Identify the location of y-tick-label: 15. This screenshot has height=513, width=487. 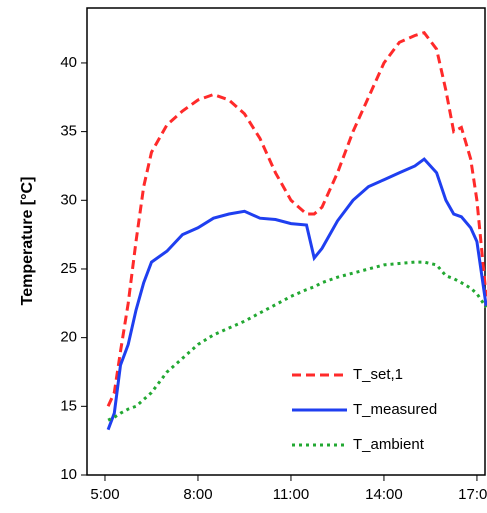
(68, 405).